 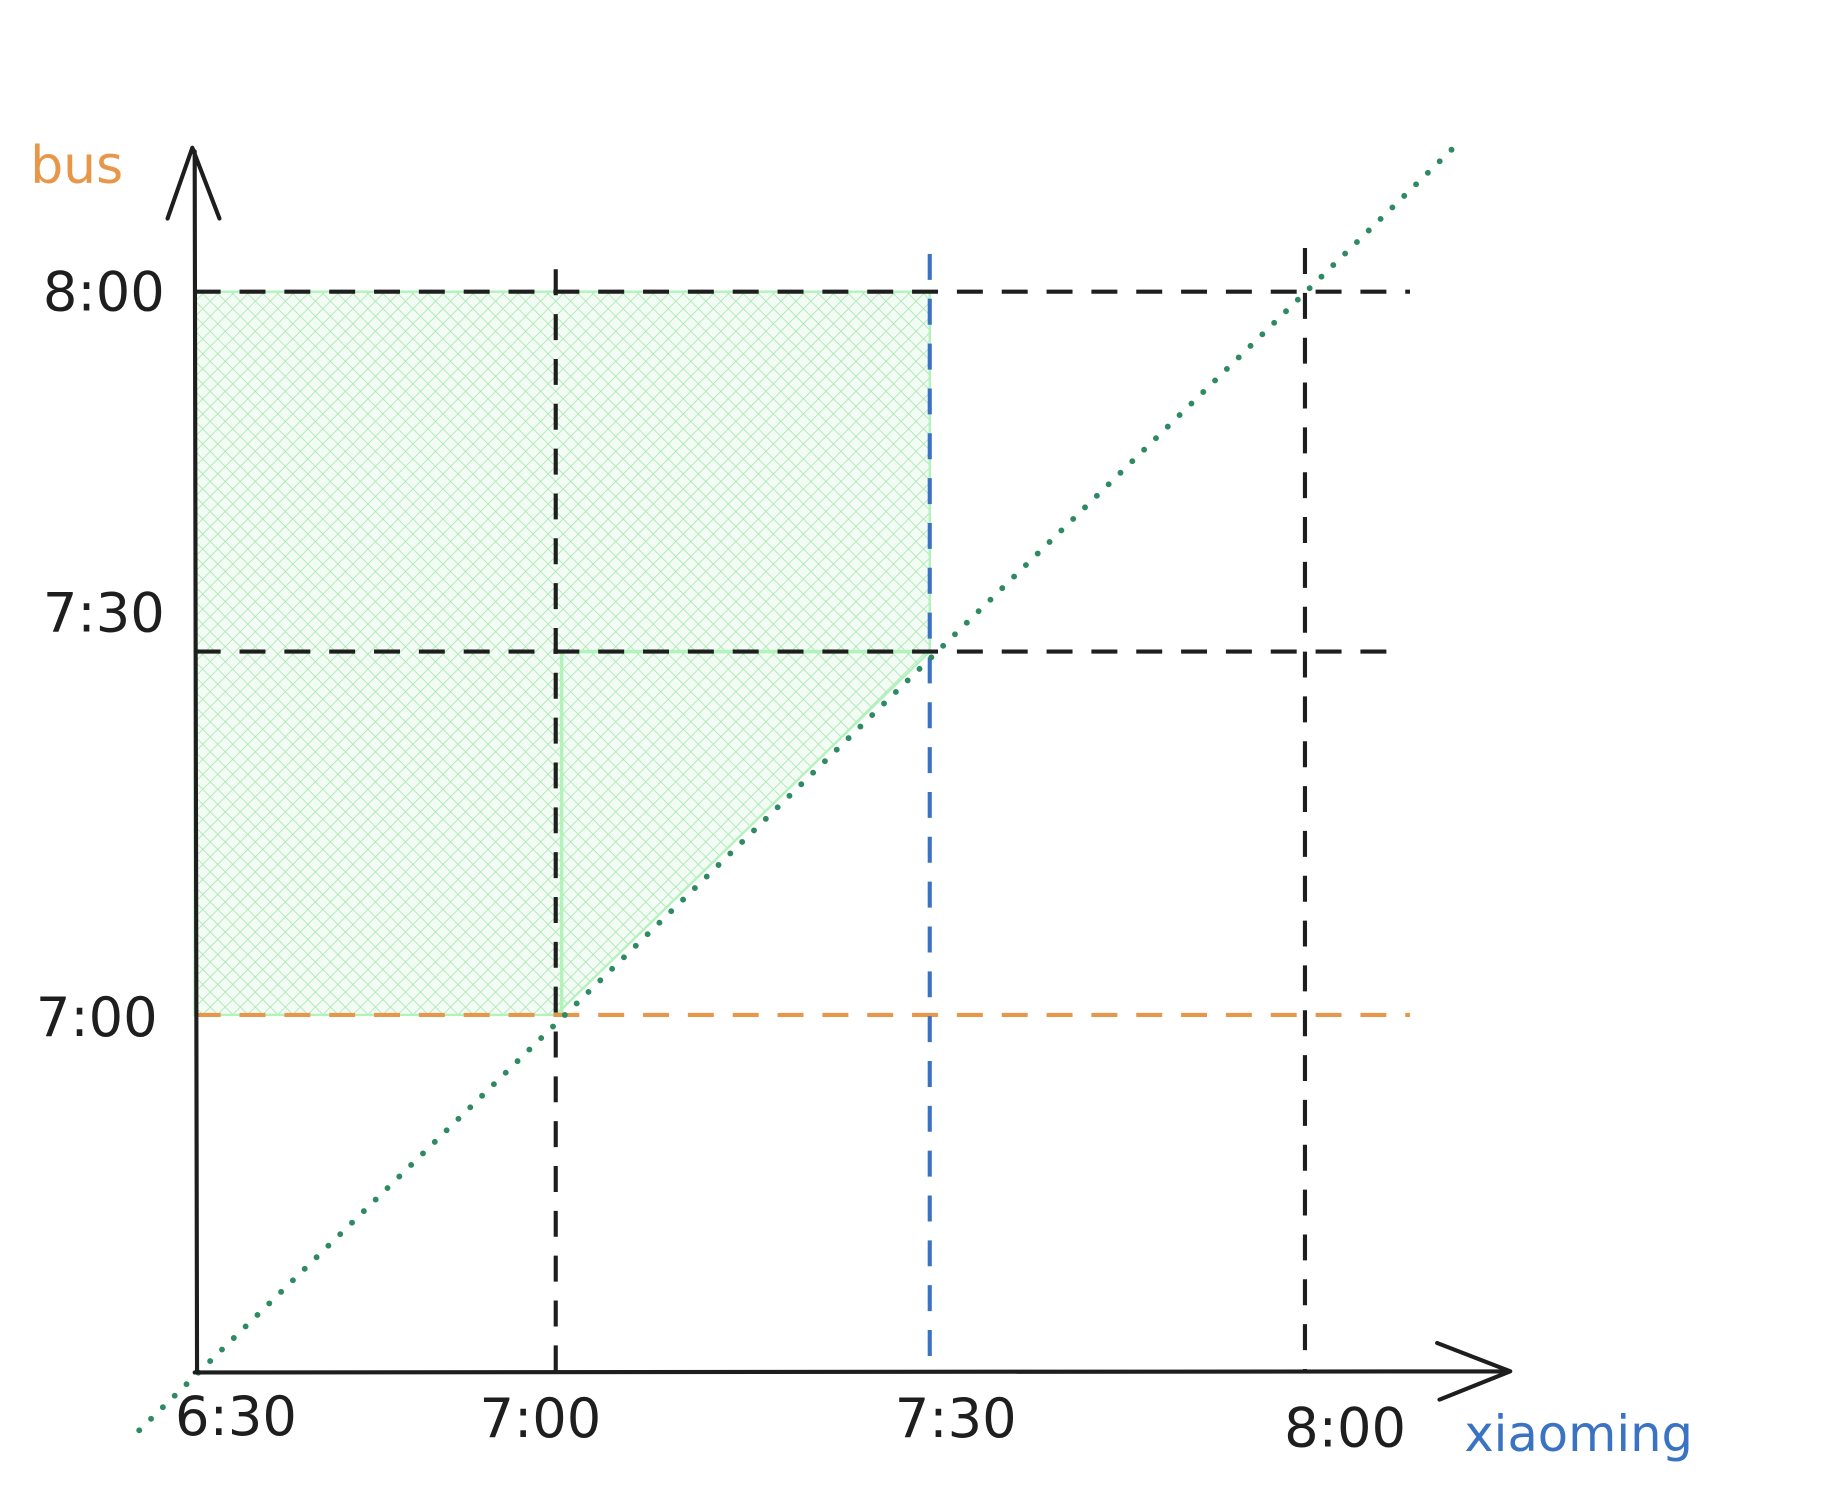 What do you see at coordinates (236, 1416) in the screenshot?
I see `x-tick-label: 6:30` at bounding box center [236, 1416].